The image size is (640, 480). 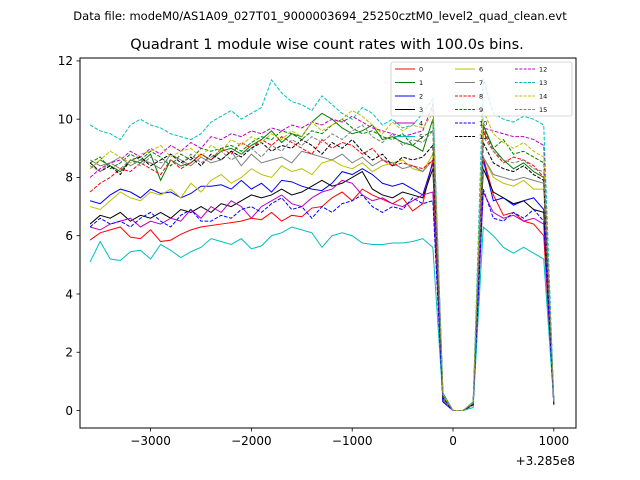 I want to click on y-tick-label: 4, so click(x=69, y=294).